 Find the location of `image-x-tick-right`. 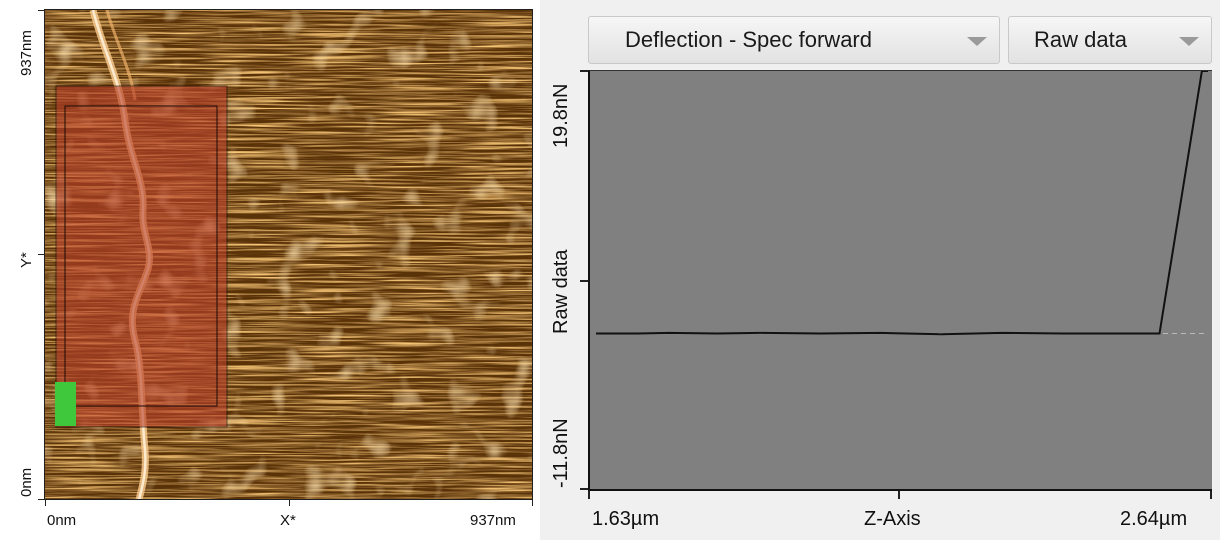

image-x-tick-right is located at coordinates (532, 503).